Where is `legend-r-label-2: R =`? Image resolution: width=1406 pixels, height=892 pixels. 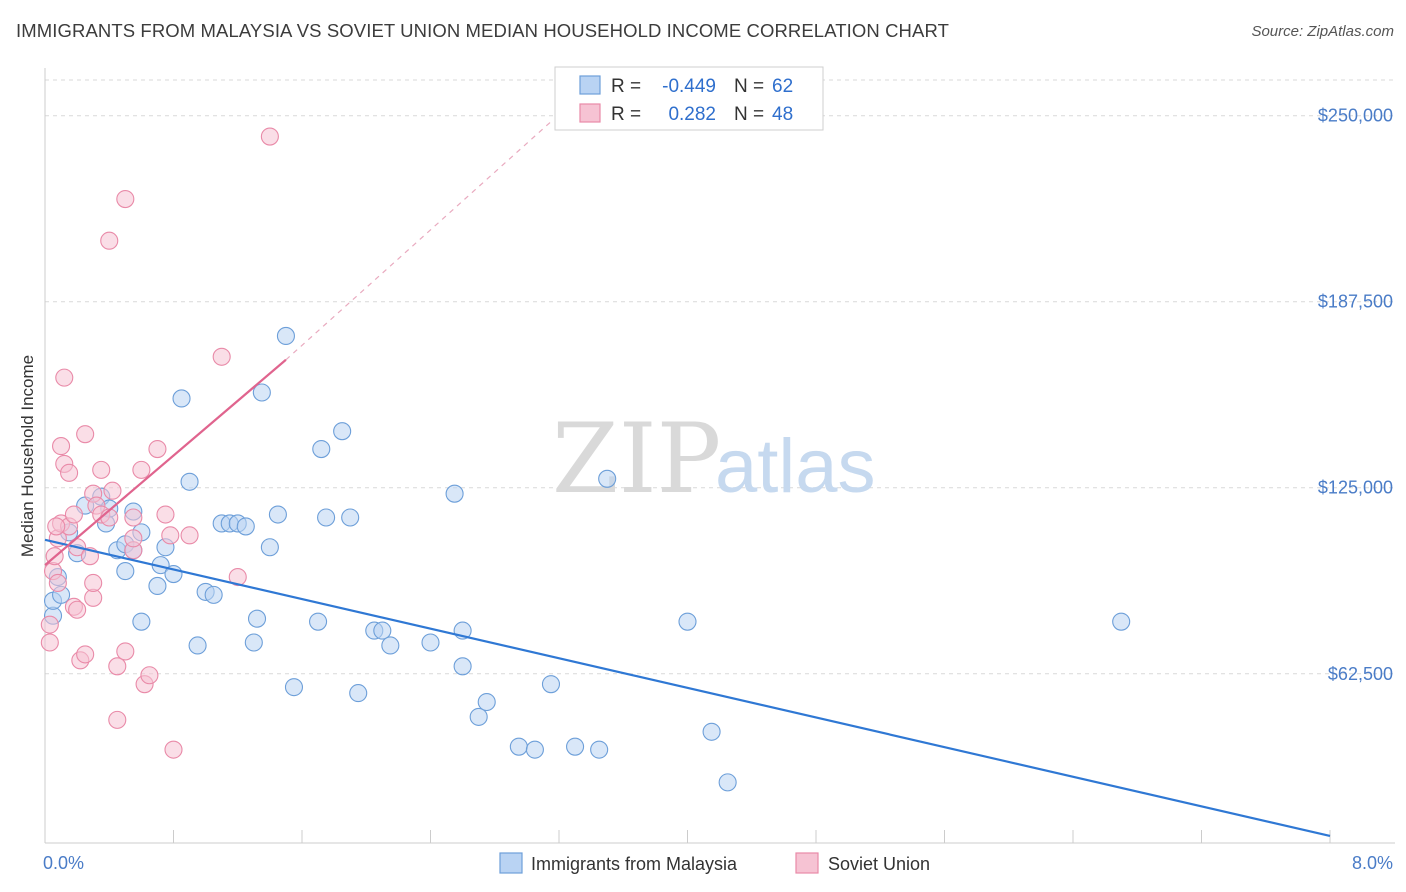 legend-r-label-2: R = is located at coordinates (626, 114).